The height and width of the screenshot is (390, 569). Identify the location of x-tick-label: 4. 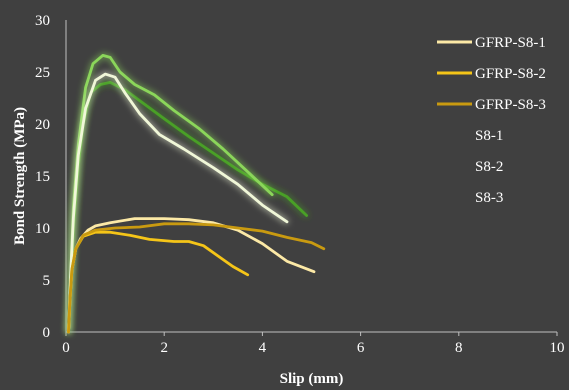
(263, 348).